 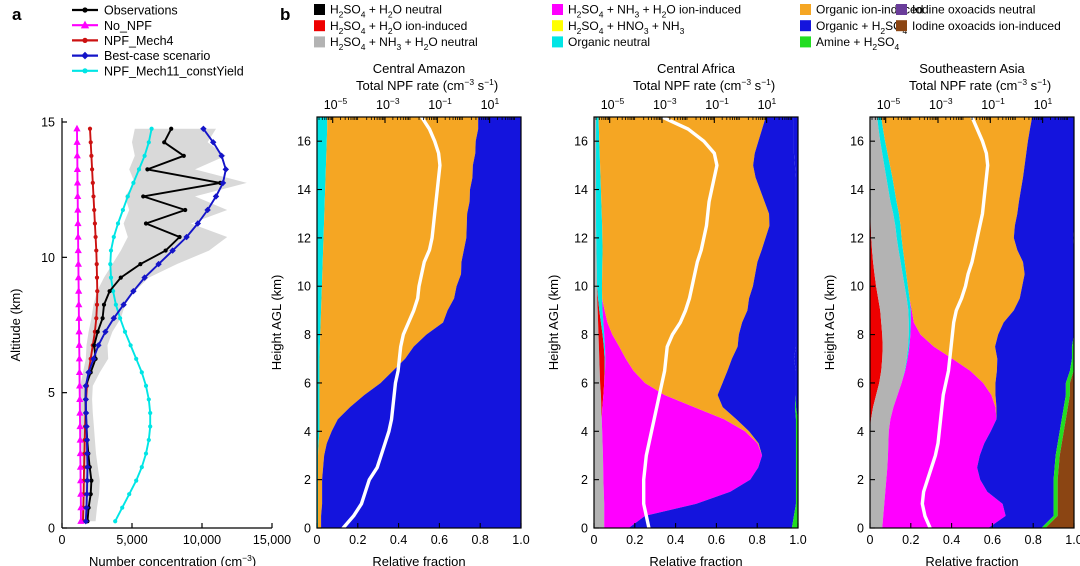 What do you see at coordinates (857, 43) in the screenshot?
I see `legend-label: Amine + H2SO4` at bounding box center [857, 43].